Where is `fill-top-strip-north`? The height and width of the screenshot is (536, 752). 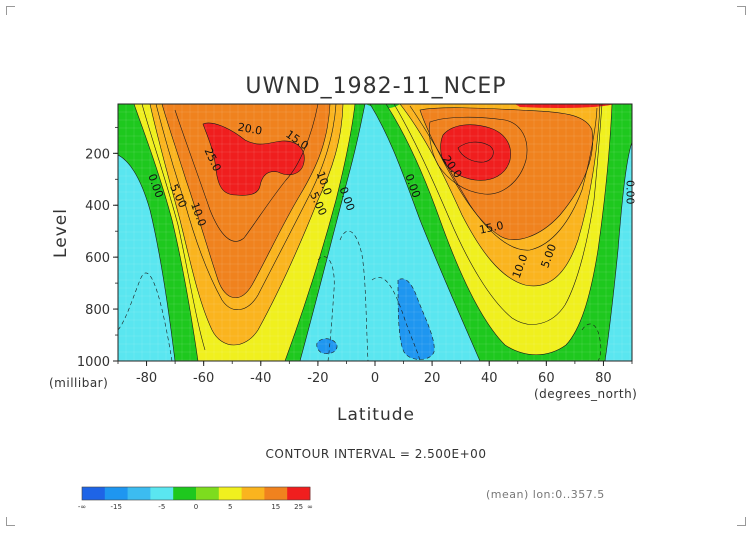 fill-top-strip-north is located at coordinates (565, 106).